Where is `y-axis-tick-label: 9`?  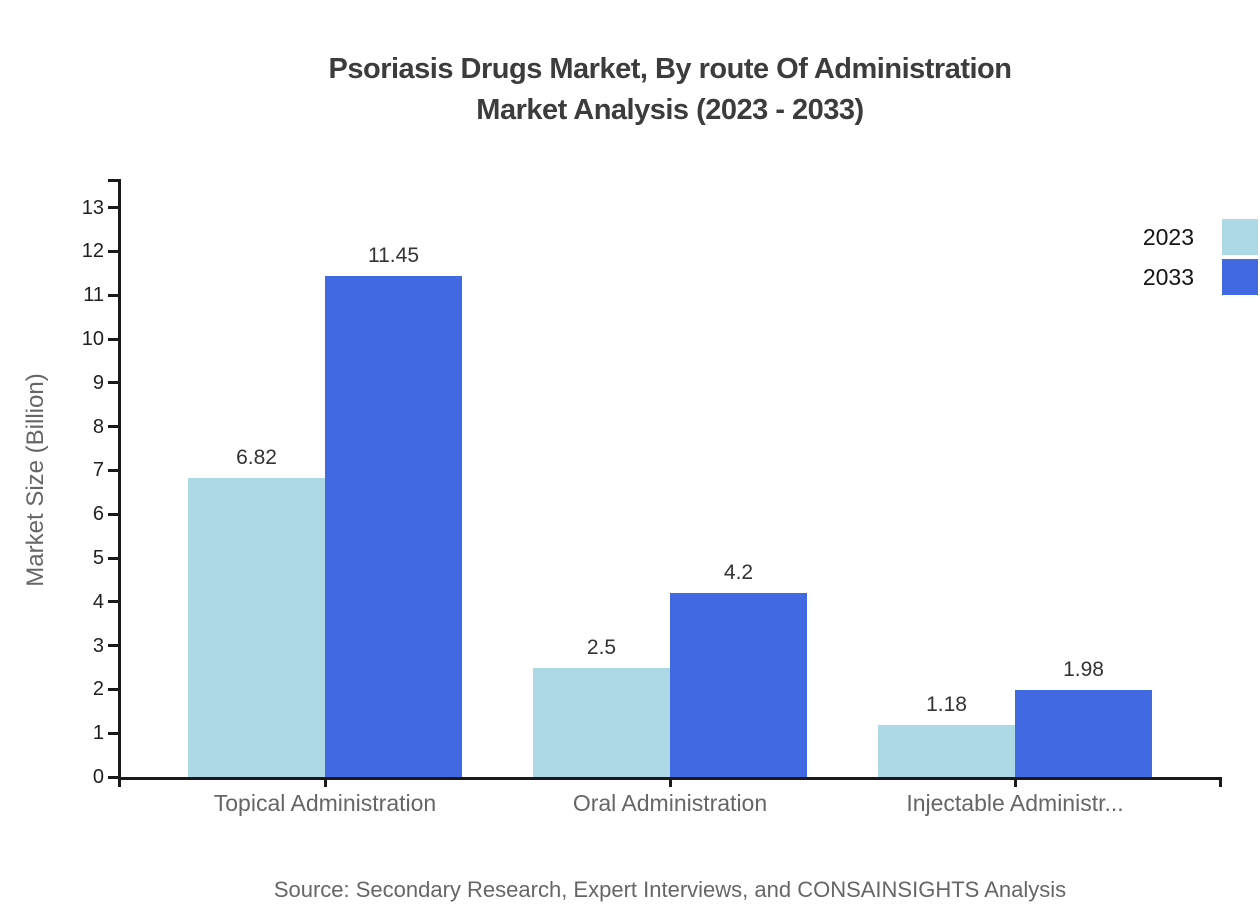 y-axis-tick-label: 9 is located at coordinates (98, 382).